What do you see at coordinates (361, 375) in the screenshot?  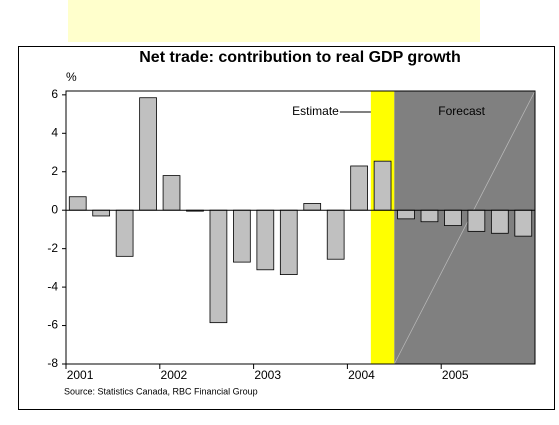 I see `x-tick-label: 2004` at bounding box center [361, 375].